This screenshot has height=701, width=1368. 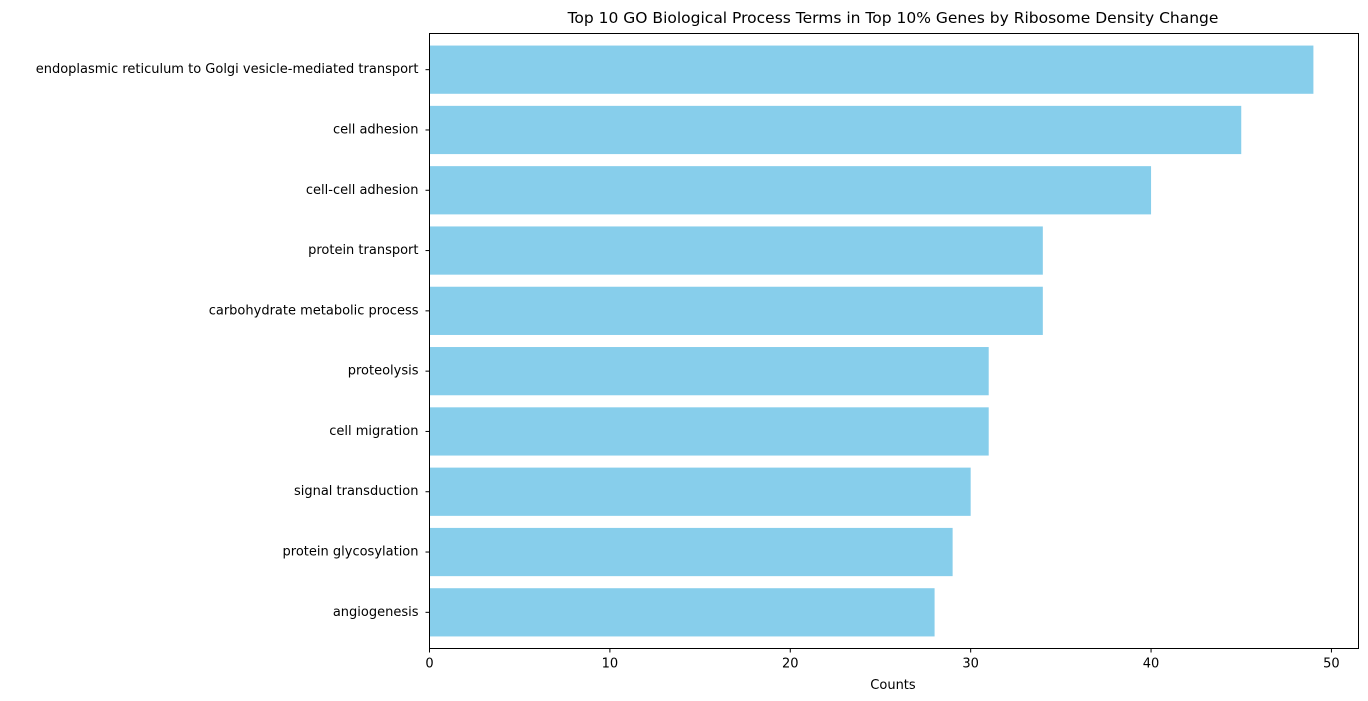 I want to click on y-tick-label: proteolysis, so click(x=383, y=371).